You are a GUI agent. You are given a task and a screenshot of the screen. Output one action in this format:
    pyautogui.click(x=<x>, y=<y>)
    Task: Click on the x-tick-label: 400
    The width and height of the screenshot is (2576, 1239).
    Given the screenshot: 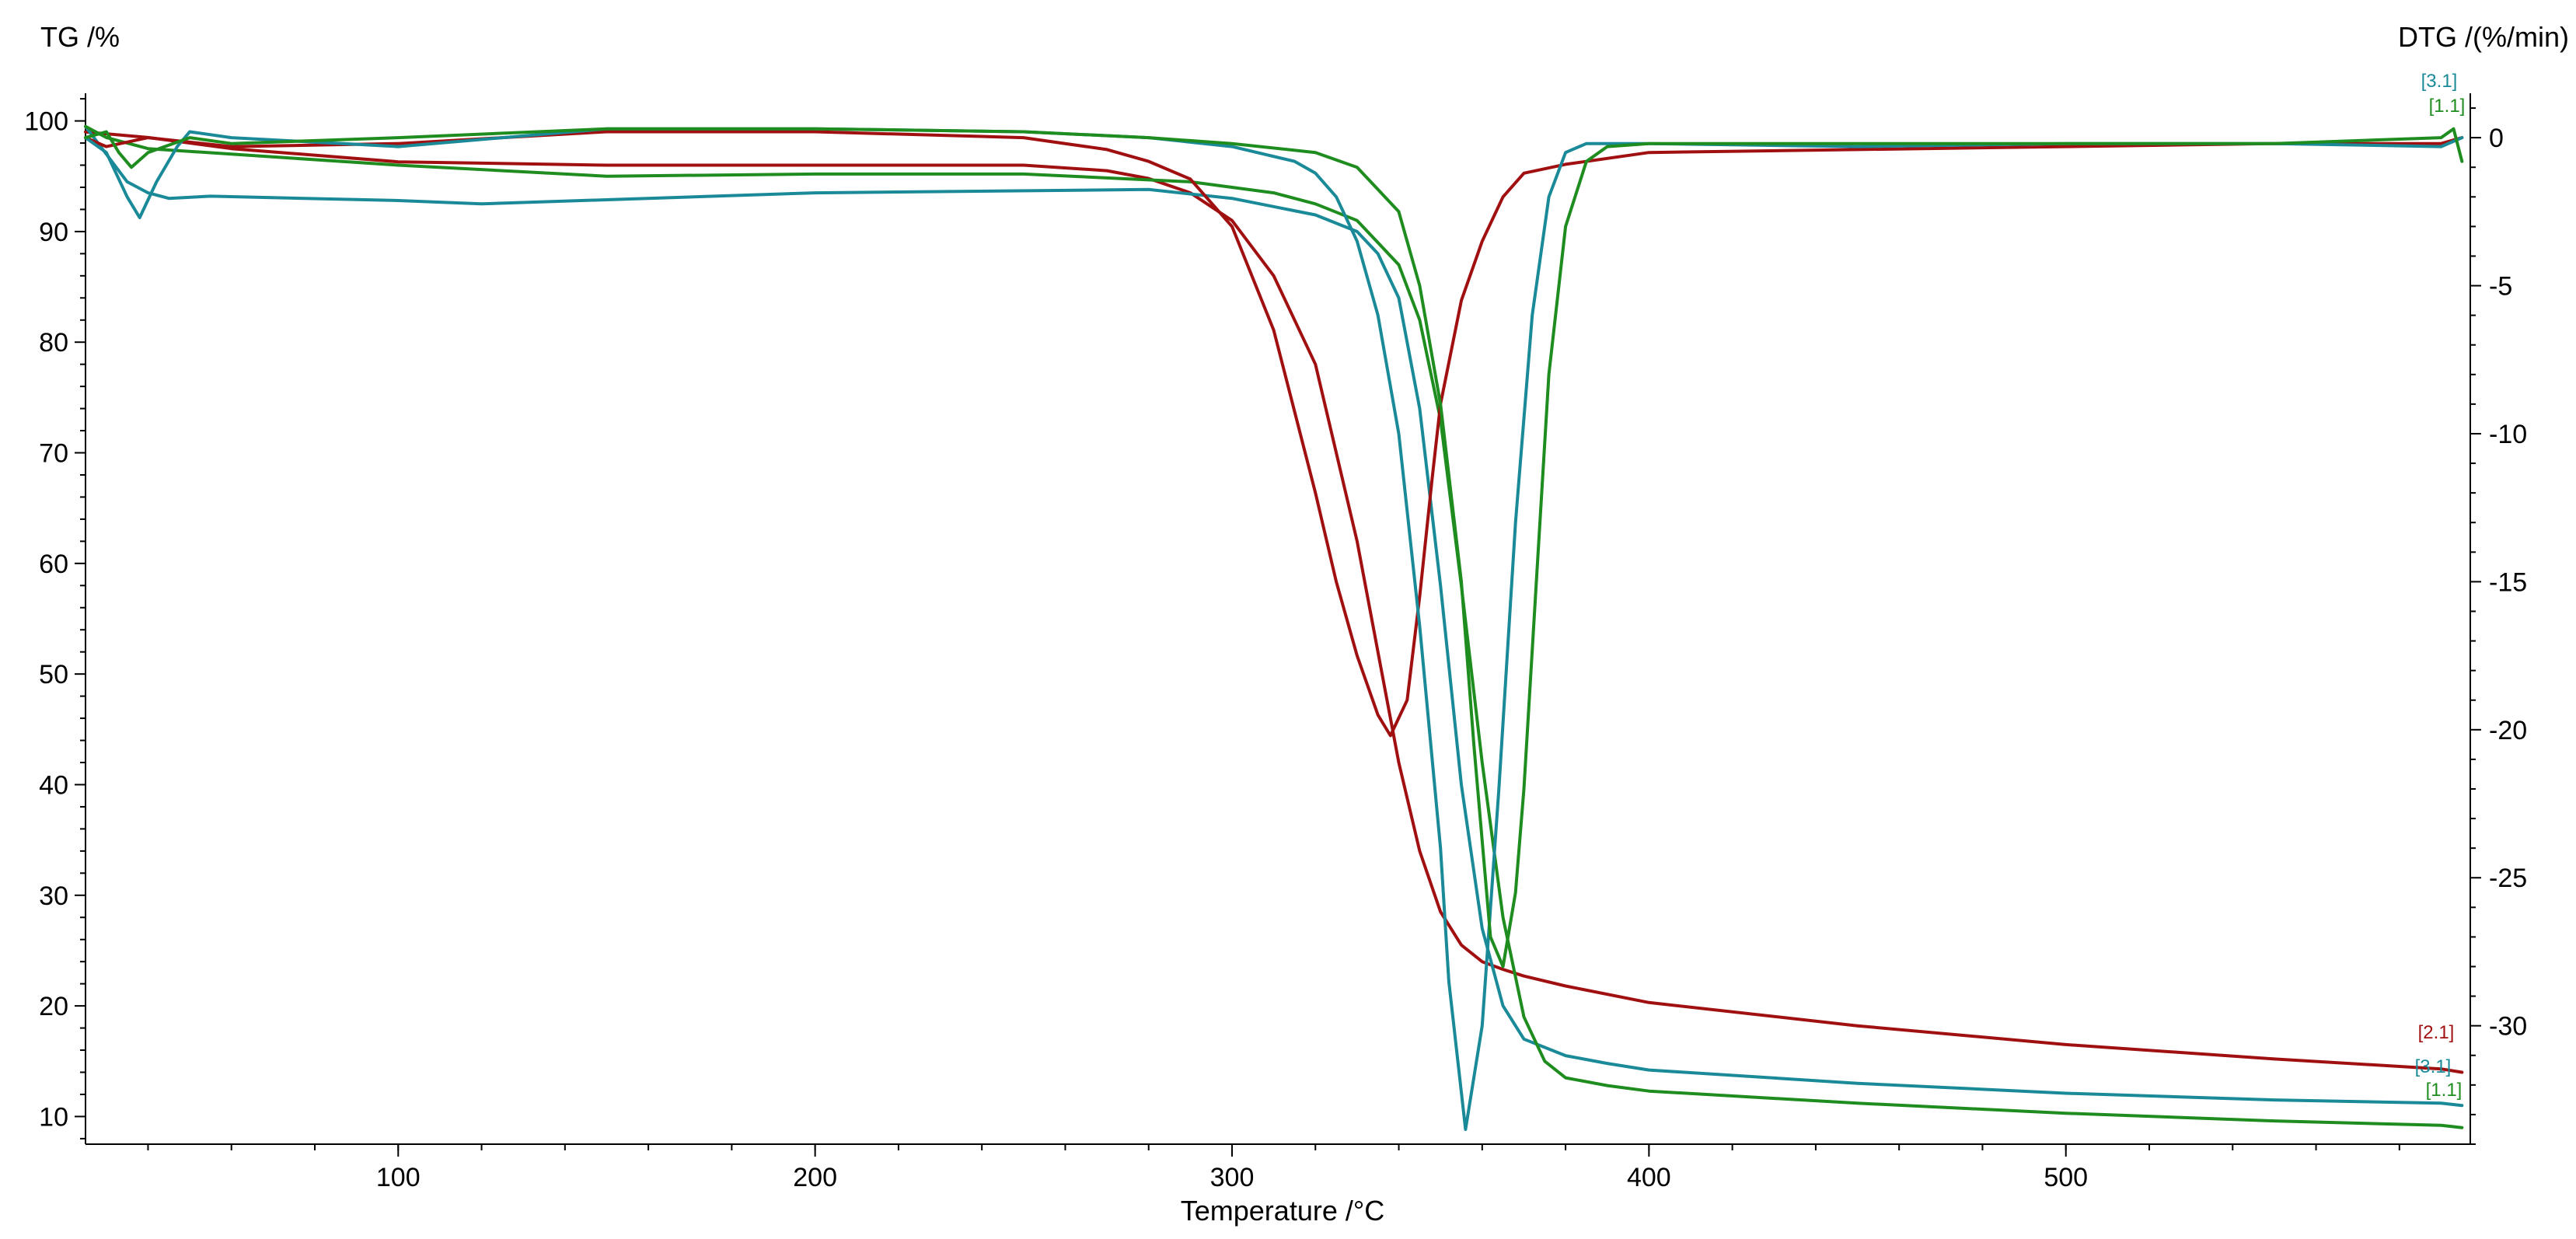 What is the action you would take?
    pyautogui.click(x=1649, y=1177)
    